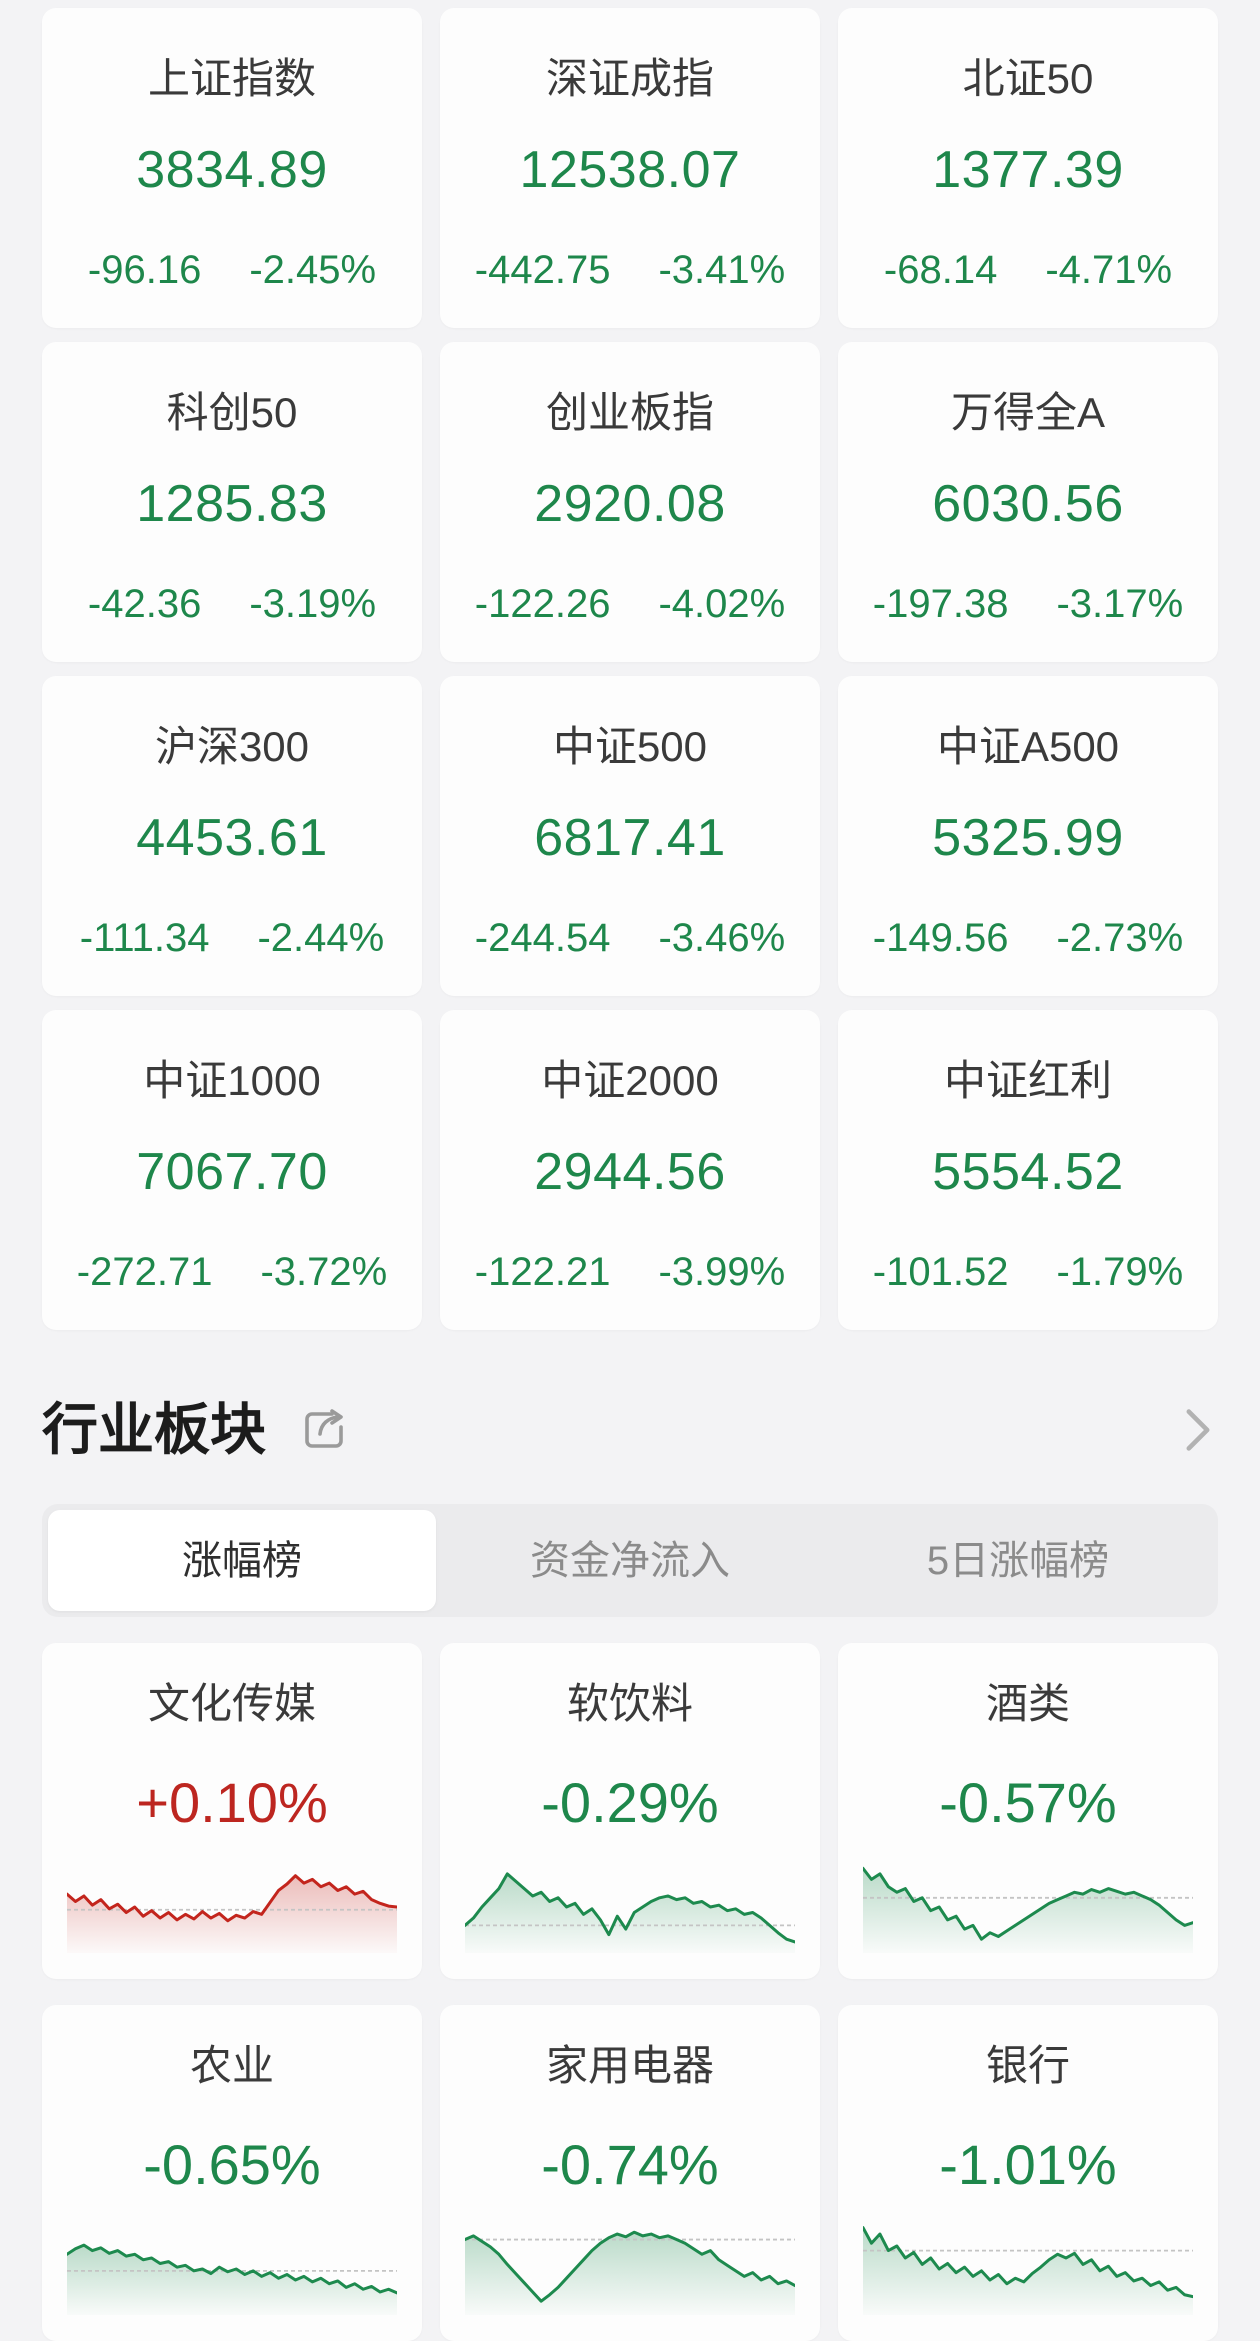 Image resolution: width=1260 pixels, height=2341 pixels. I want to click on index-change: -101.52, so click(940, 1272).